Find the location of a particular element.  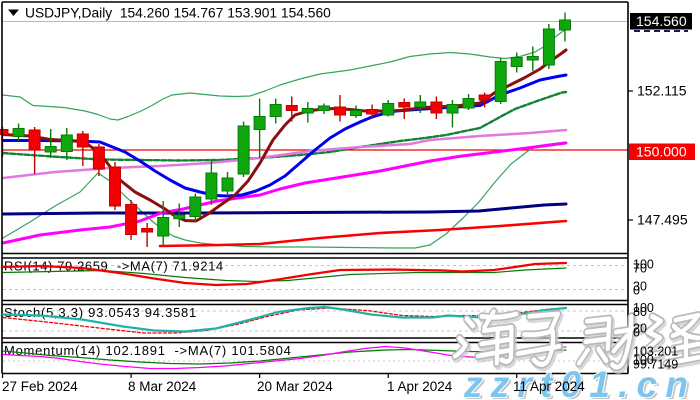

svg-text:RSI(14) 79.2659 ->MA(7) 71.92: RSI(14) 79.2659 ->MA(7) 71.9214 is located at coordinates (114, 266).